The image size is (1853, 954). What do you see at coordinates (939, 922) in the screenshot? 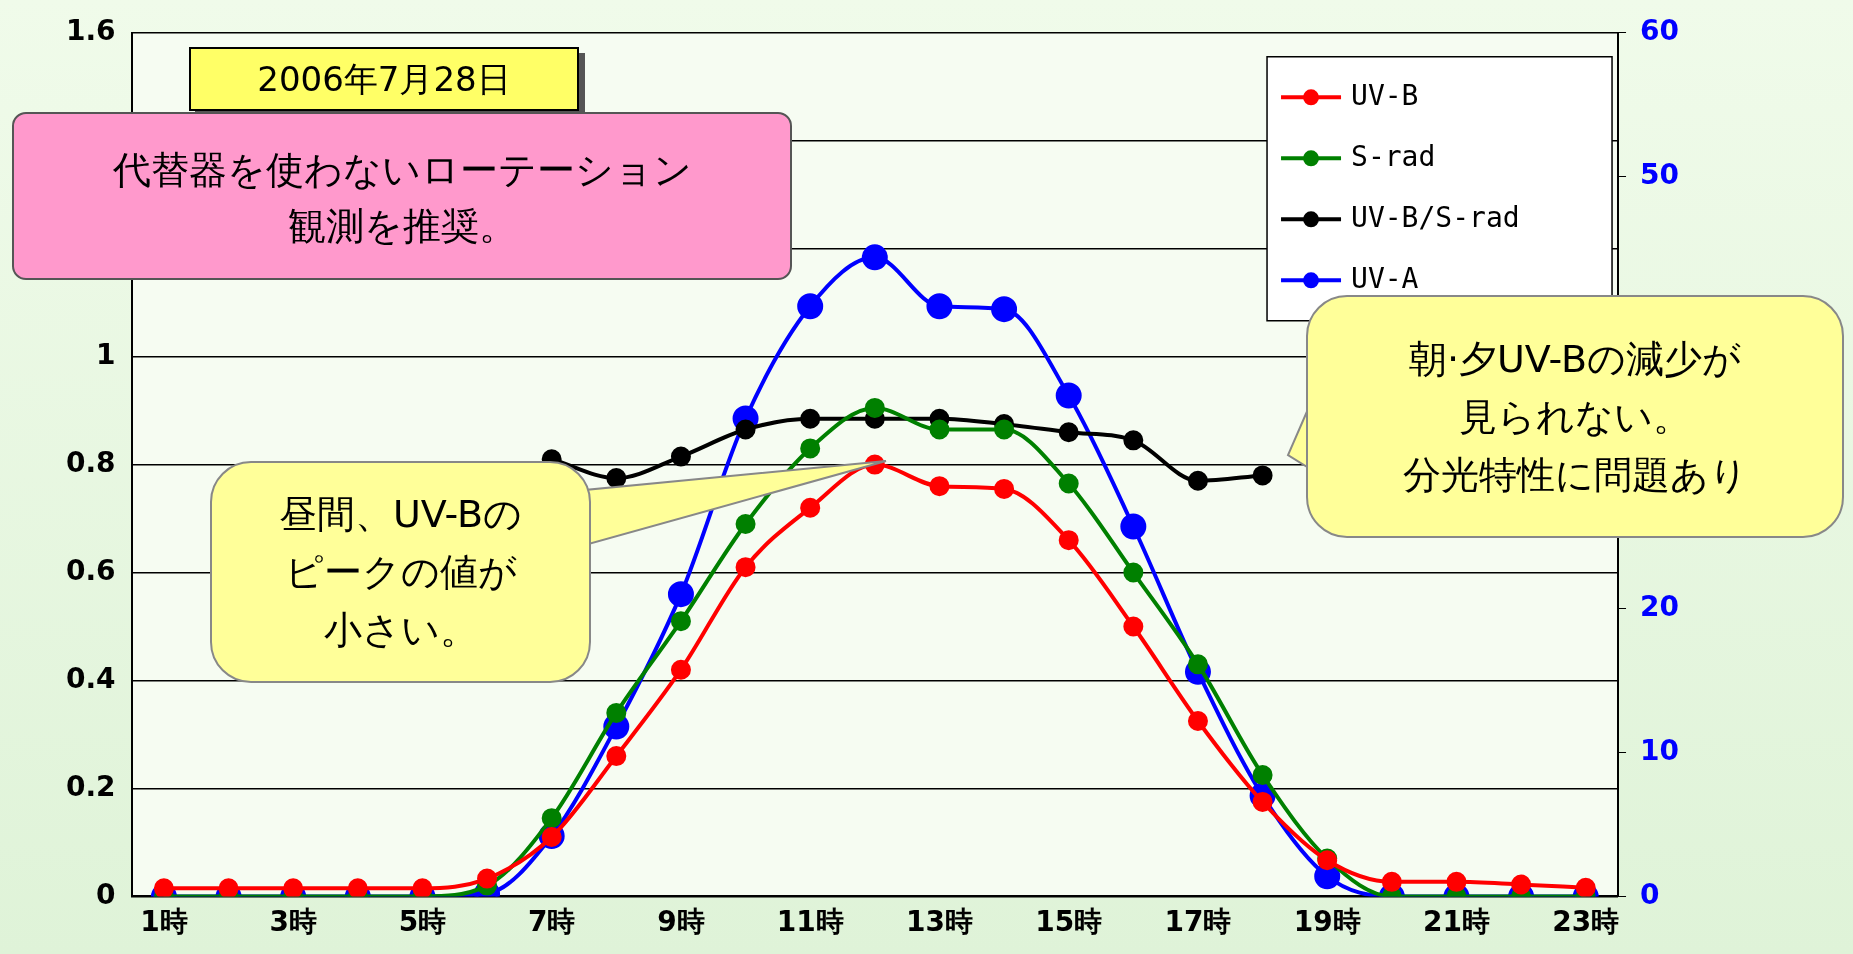
I see `x-tick-label: 13時` at bounding box center [939, 922].